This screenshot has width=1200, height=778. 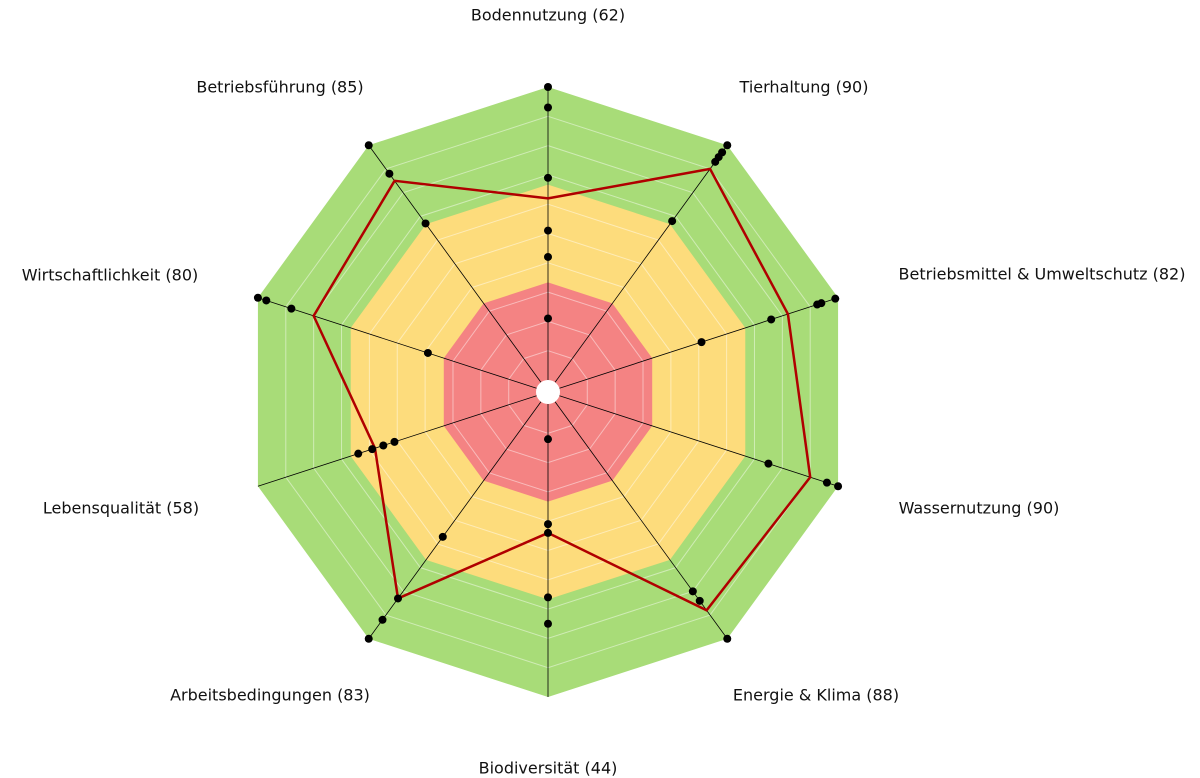 What do you see at coordinates (1042, 274) in the screenshot?
I see `axis-label: Betriebsmittel & Umweltschutz (82)` at bounding box center [1042, 274].